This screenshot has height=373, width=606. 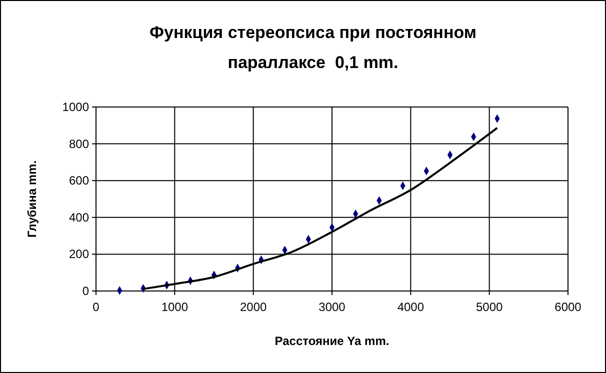 What do you see at coordinates (568, 307) in the screenshot?
I see `x-tick-label: 6000` at bounding box center [568, 307].